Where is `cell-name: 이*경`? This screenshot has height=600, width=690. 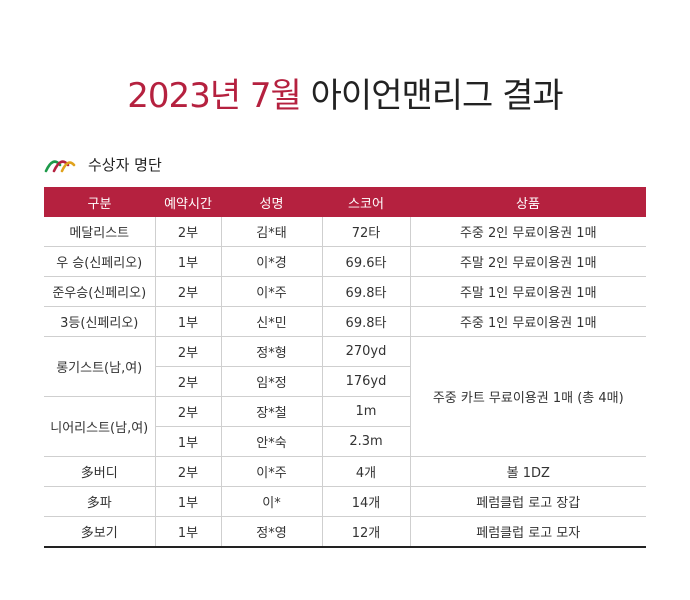 cell-name: 이*경 is located at coordinates (271, 261).